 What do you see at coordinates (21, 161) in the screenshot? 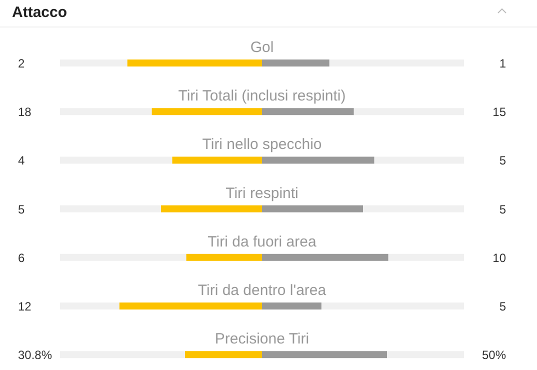
I see `data-label: 4` at bounding box center [21, 161].